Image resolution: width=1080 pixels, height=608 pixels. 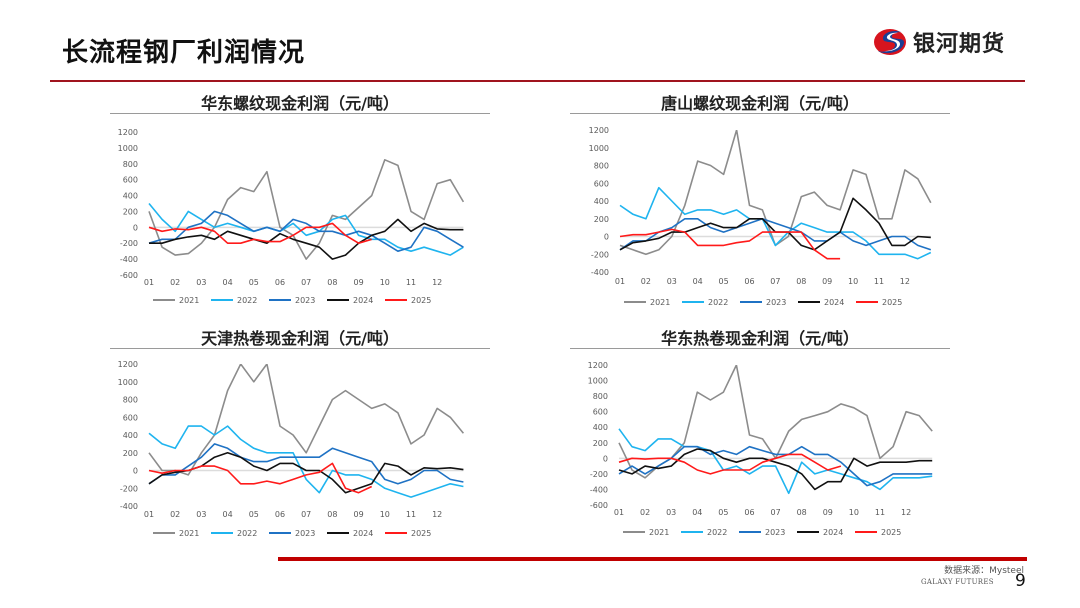 I want to click on chart-title: 天津热卷现金利润（元/吨）, so click(x=300, y=338).